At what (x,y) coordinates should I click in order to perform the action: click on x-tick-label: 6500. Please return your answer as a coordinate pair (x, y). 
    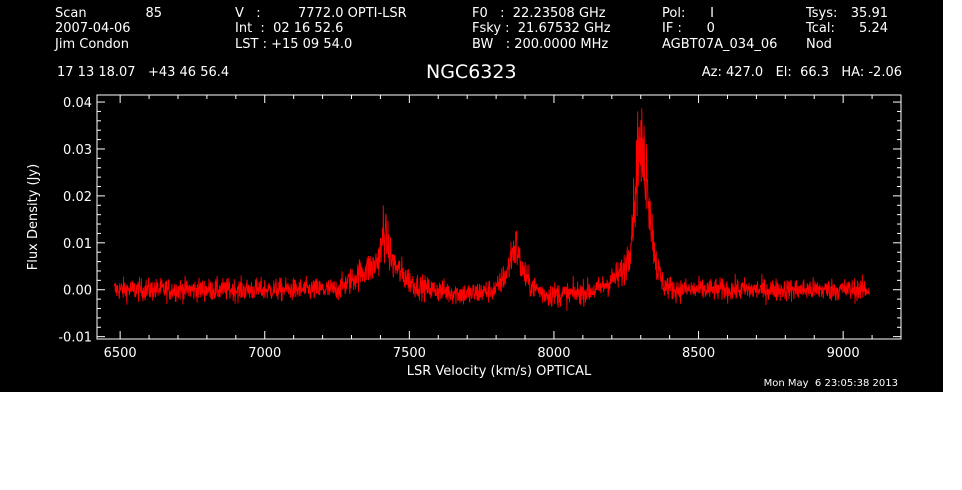
    Looking at the image, I should click on (120, 353).